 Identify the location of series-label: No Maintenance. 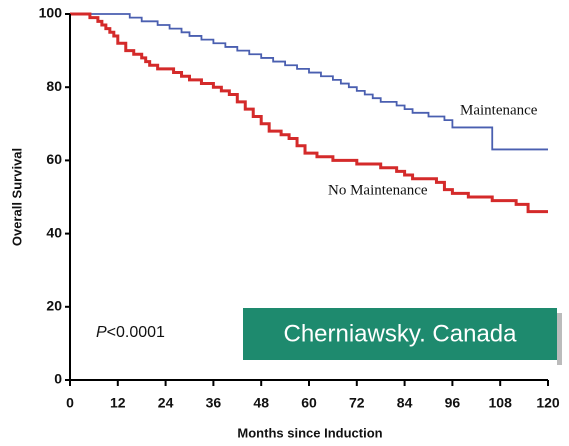
(378, 190).